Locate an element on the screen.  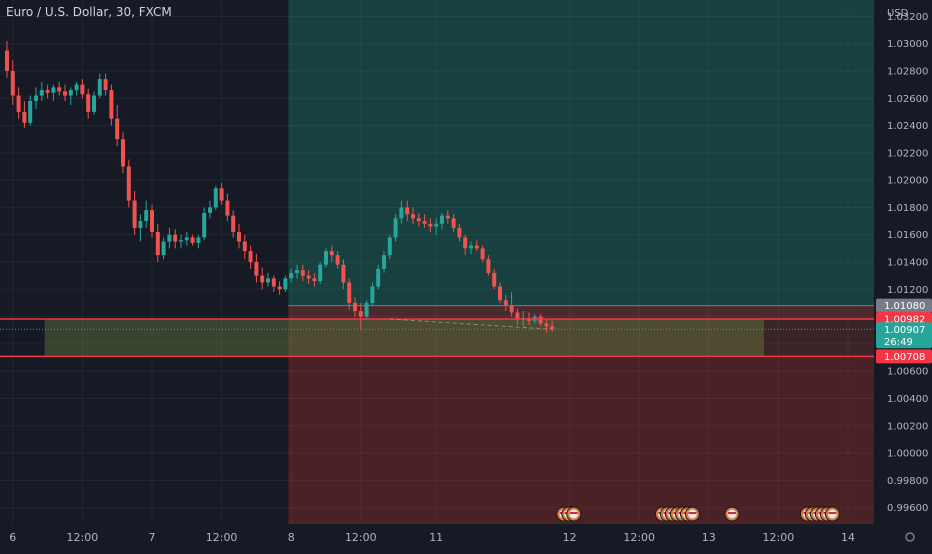
price-axis is located at coordinates (903, 275).